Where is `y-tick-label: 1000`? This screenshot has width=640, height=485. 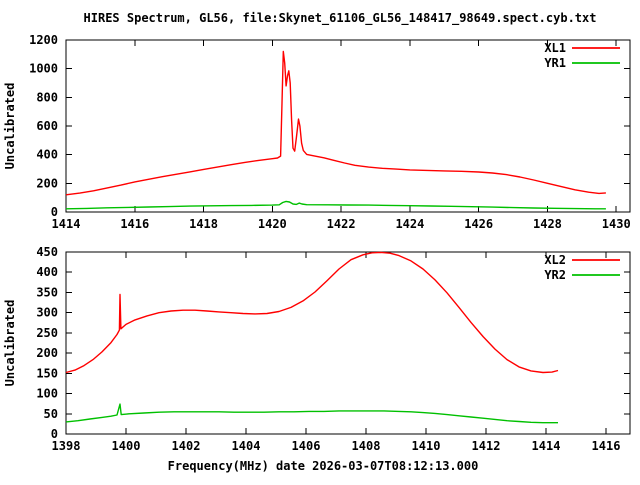
y-tick-label: 1000 is located at coordinates (43, 69).